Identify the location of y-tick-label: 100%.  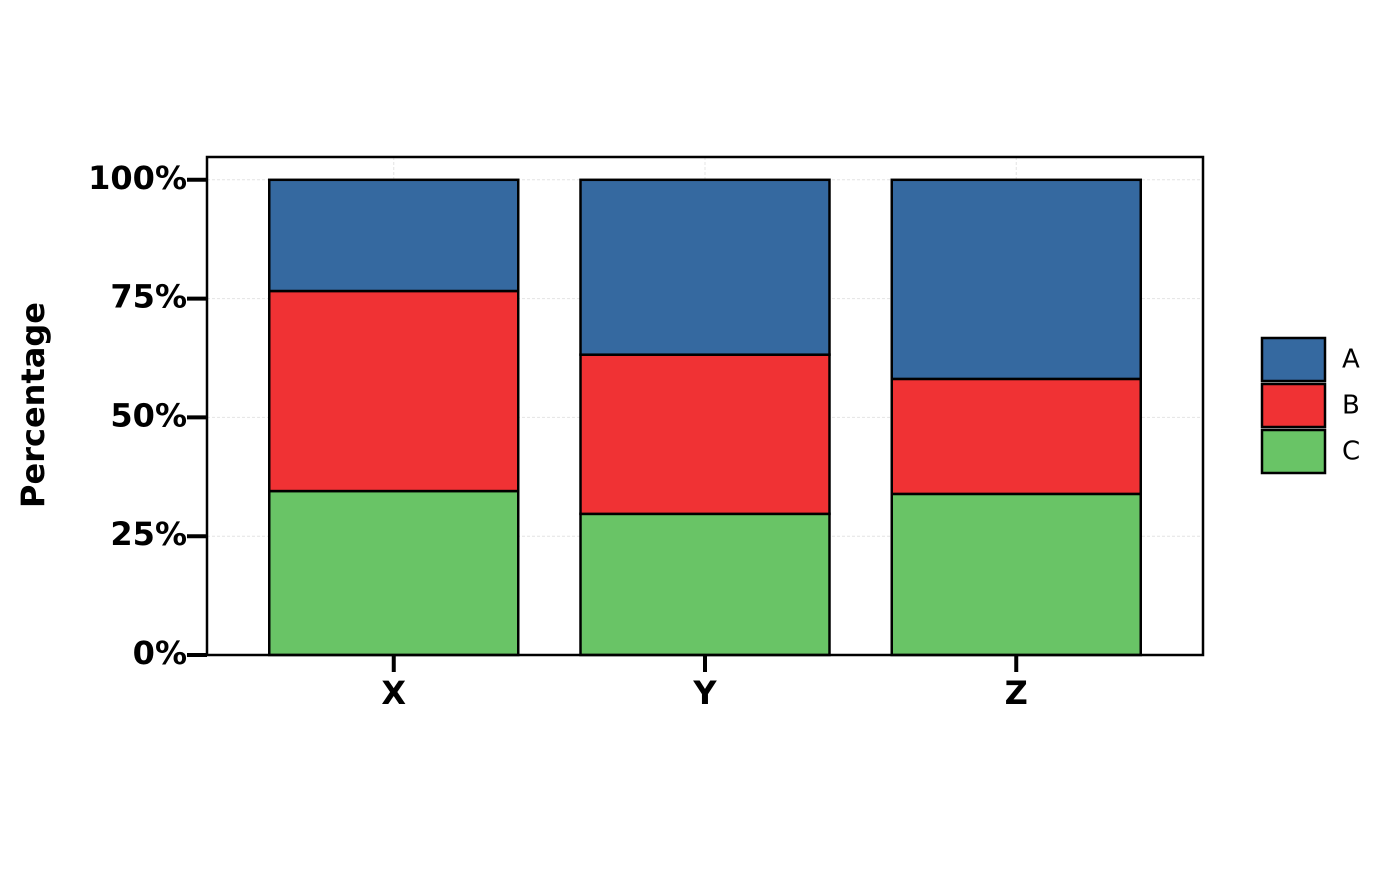
(137, 178).